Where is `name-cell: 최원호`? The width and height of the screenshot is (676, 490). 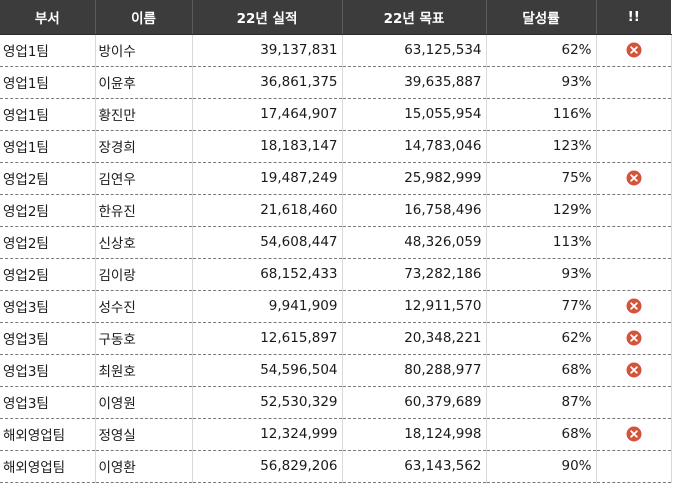
name-cell: 최원호 is located at coordinates (144, 370).